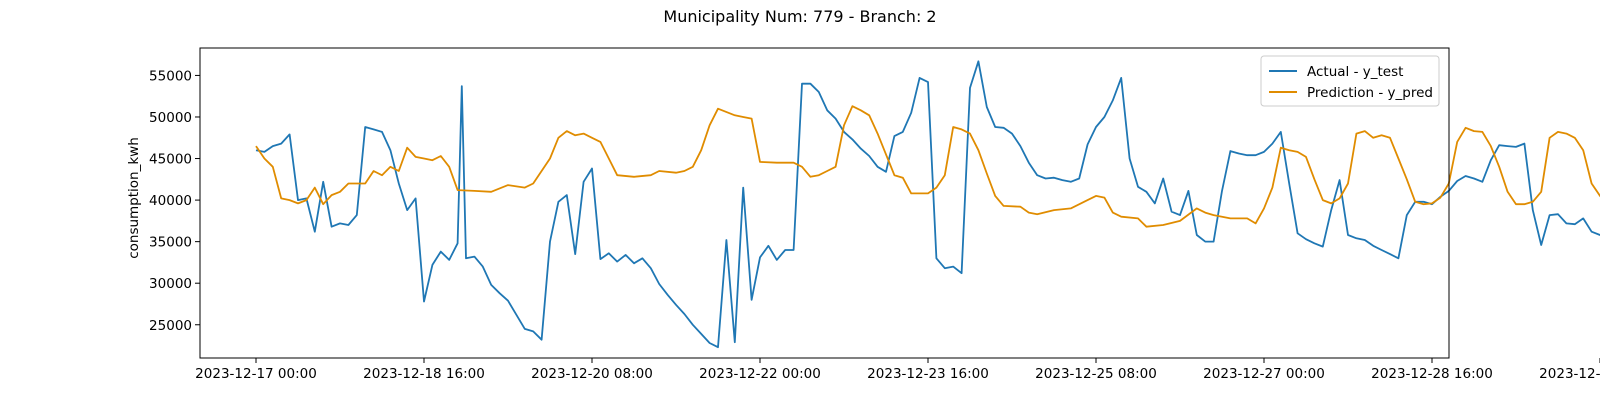 This screenshot has width=1600, height=400. I want to click on chart-title: Municipality Num: 779 - Branch: 2, so click(799, 16).